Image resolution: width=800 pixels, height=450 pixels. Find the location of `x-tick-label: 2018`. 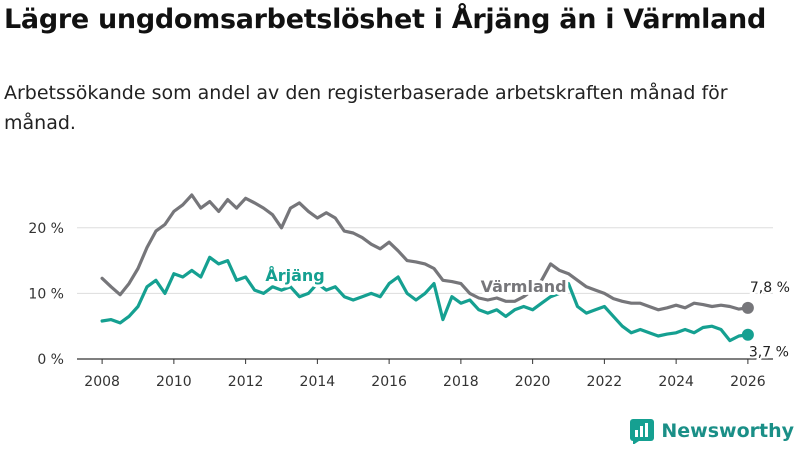

x-tick-label: 2018 is located at coordinates (461, 382).